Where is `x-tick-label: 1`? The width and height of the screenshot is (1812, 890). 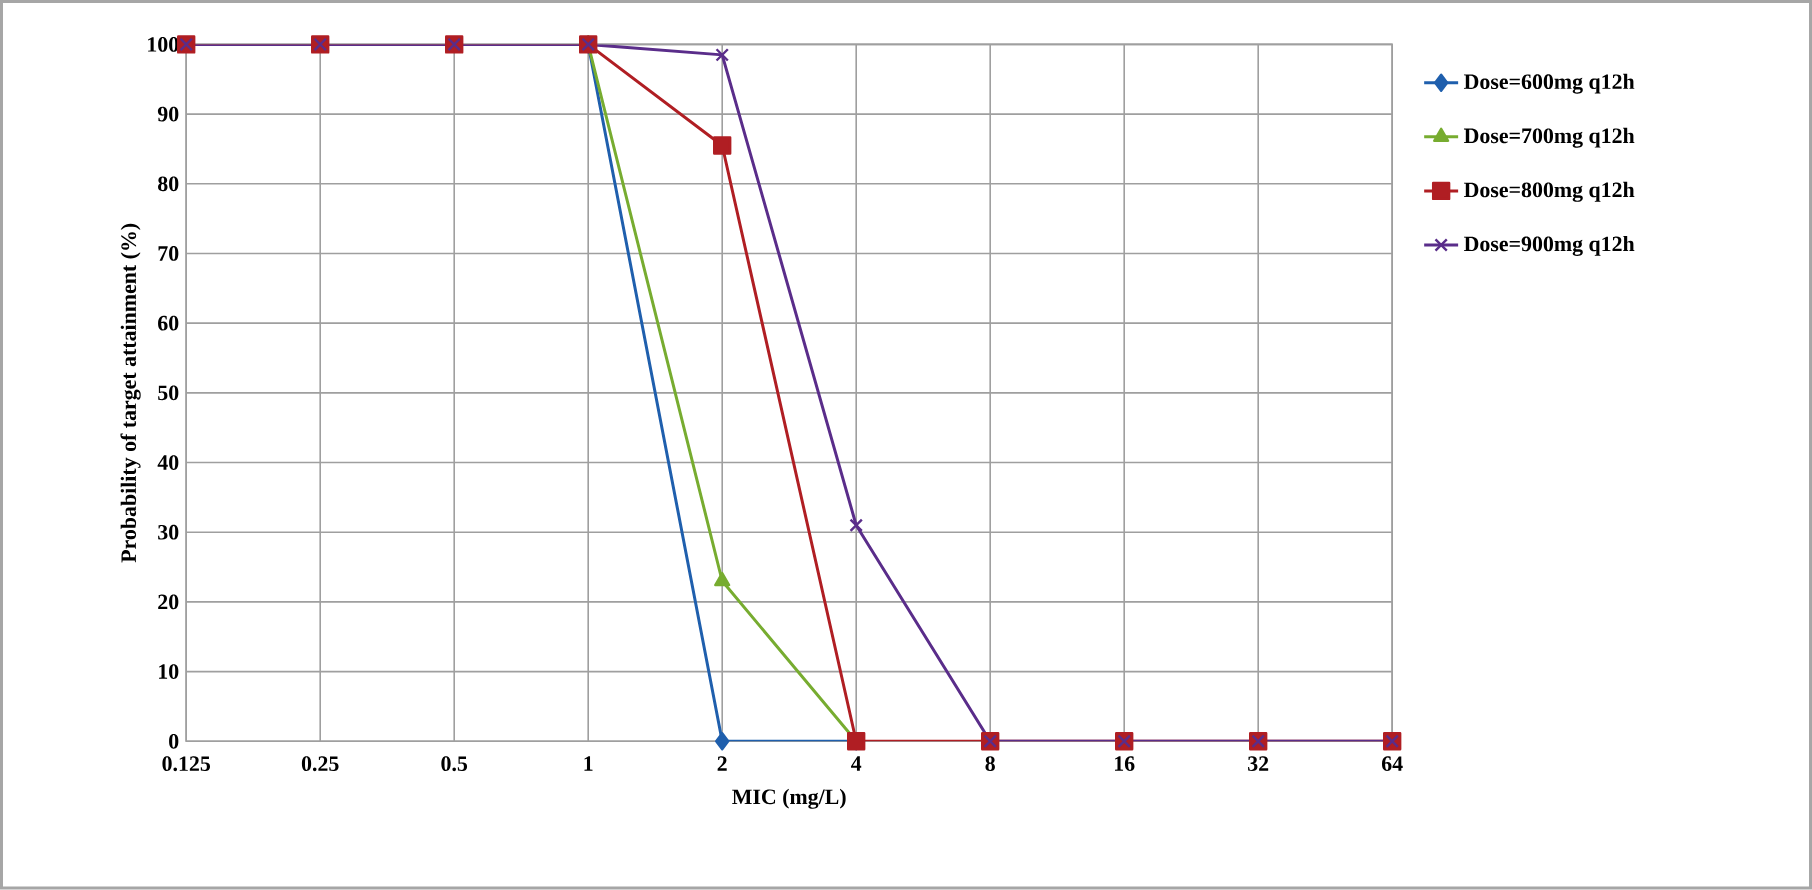
x-tick-label: 1 is located at coordinates (588, 763).